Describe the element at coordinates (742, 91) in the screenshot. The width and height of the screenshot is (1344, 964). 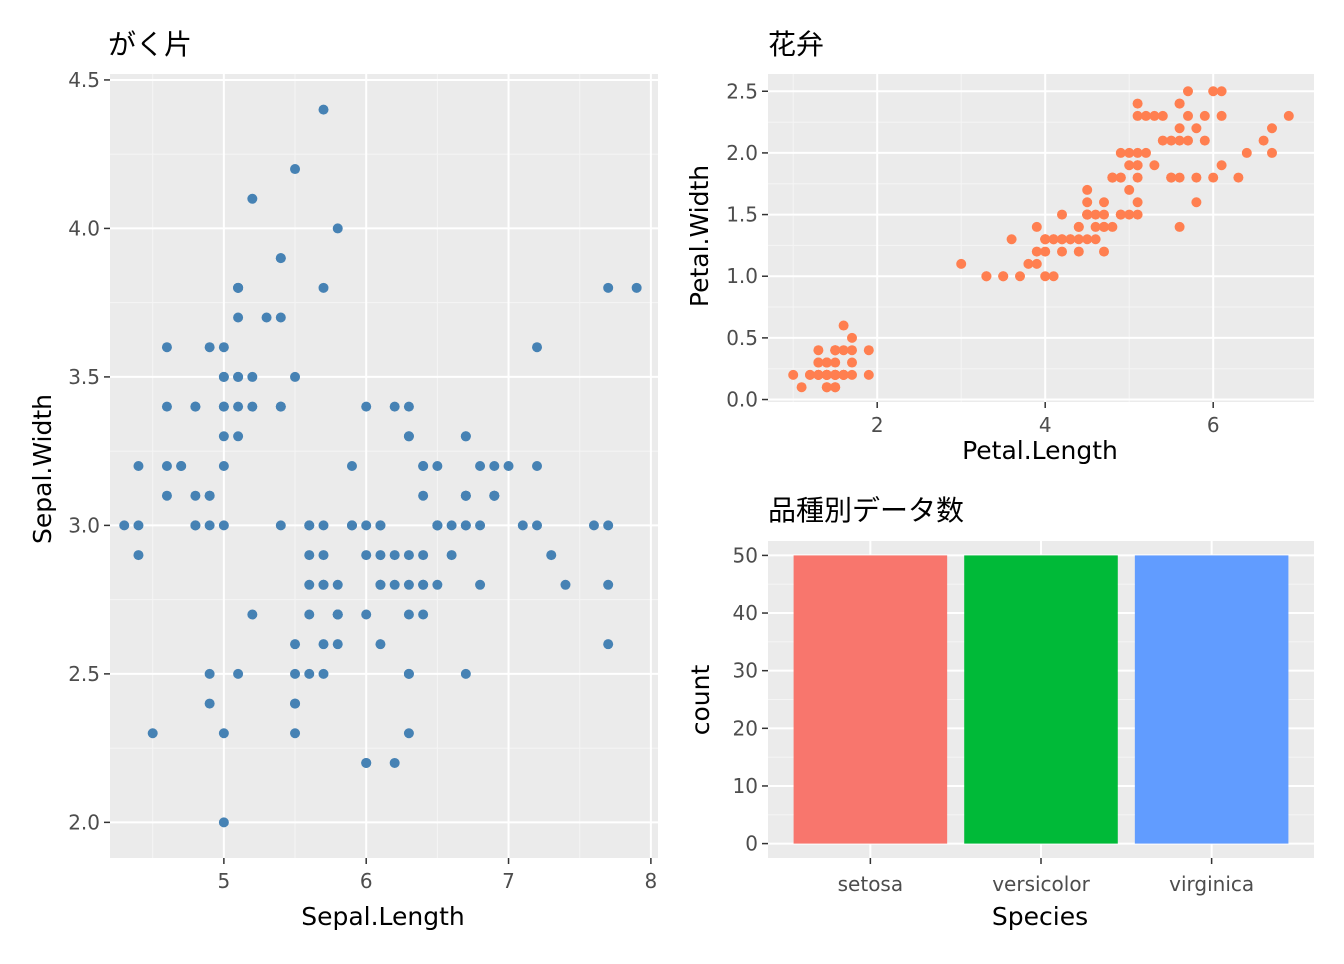
I see `petal-y-tick-label: 2.5` at that location.